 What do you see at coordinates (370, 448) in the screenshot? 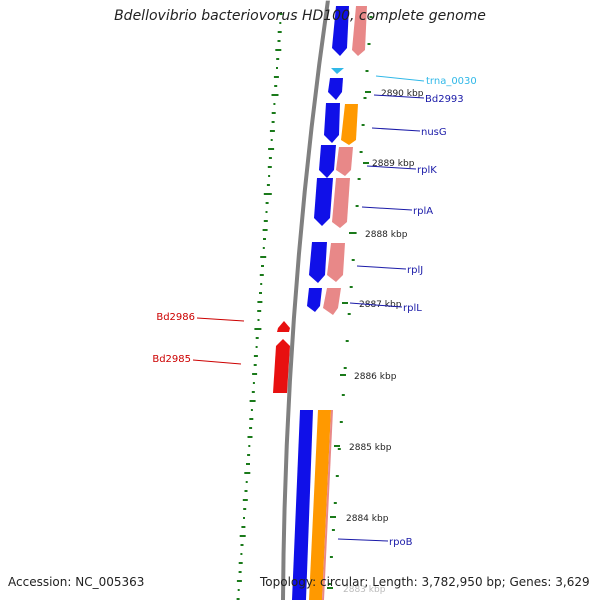
I see `scale-label: 2885 kbp` at bounding box center [370, 448].